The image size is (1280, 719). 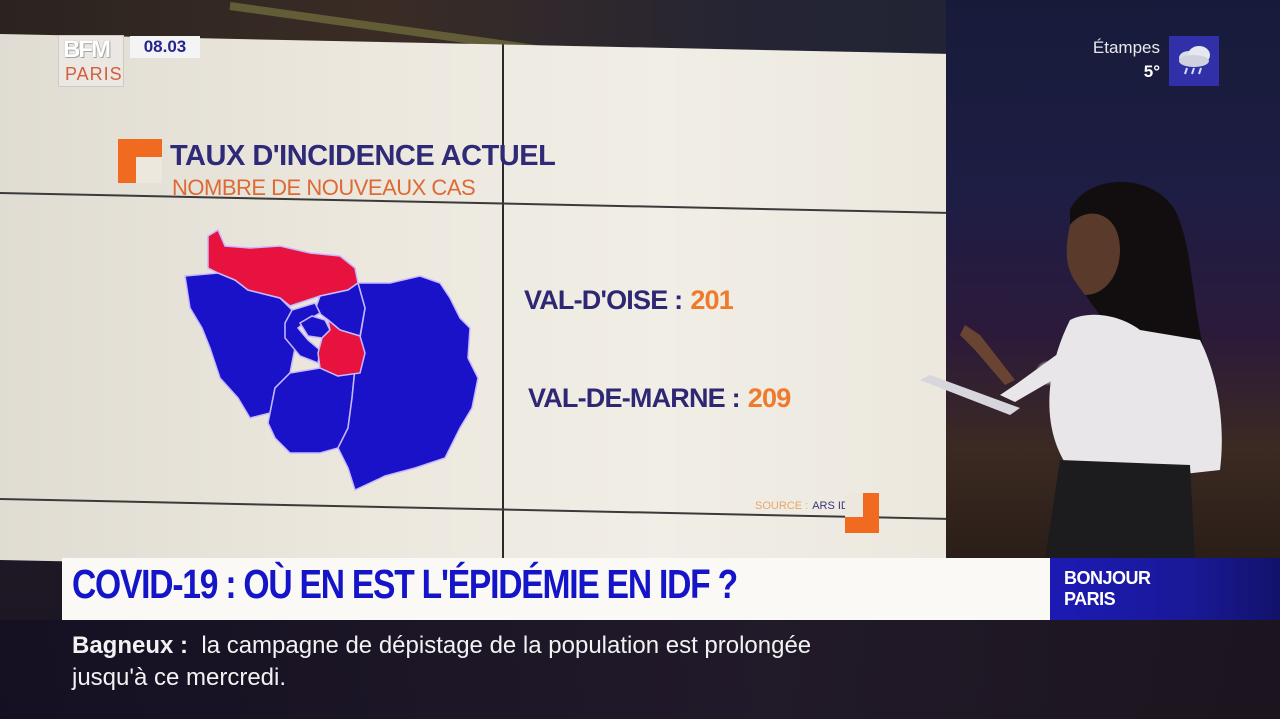 I want to click on stat-value: 201, so click(x=711, y=300).